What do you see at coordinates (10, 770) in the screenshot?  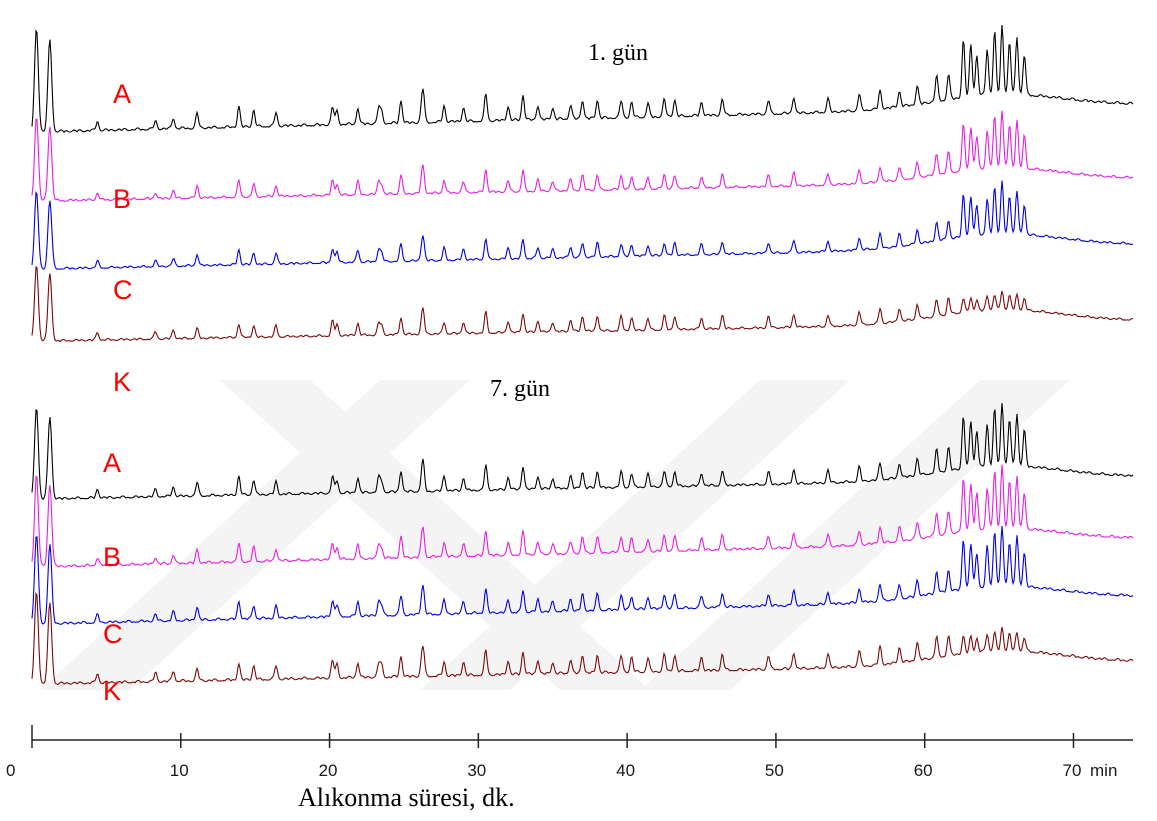 I see `x-tick-label: 0` at bounding box center [10, 770].